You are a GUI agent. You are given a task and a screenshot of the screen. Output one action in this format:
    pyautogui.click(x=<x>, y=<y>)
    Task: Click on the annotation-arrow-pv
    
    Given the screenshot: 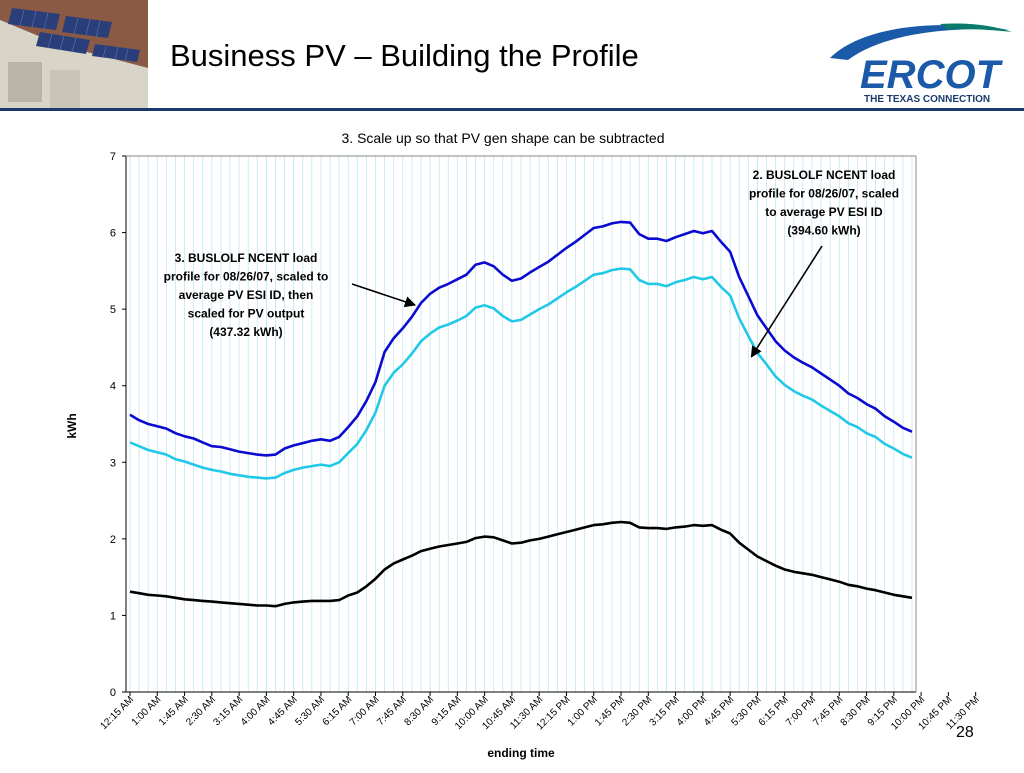 What is the action you would take?
    pyautogui.click(x=384, y=295)
    